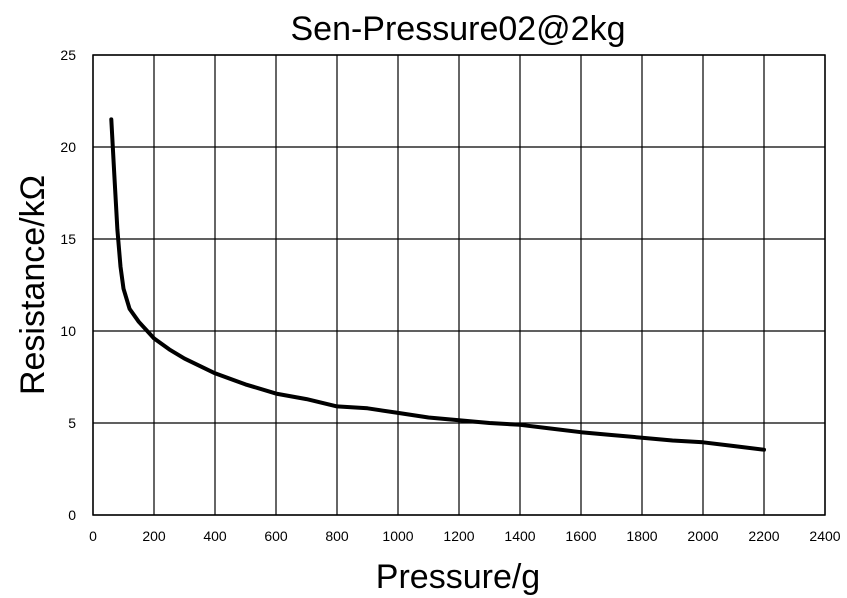  Describe the element at coordinates (68, 147) in the screenshot. I see `y-tick-label: 20` at that location.